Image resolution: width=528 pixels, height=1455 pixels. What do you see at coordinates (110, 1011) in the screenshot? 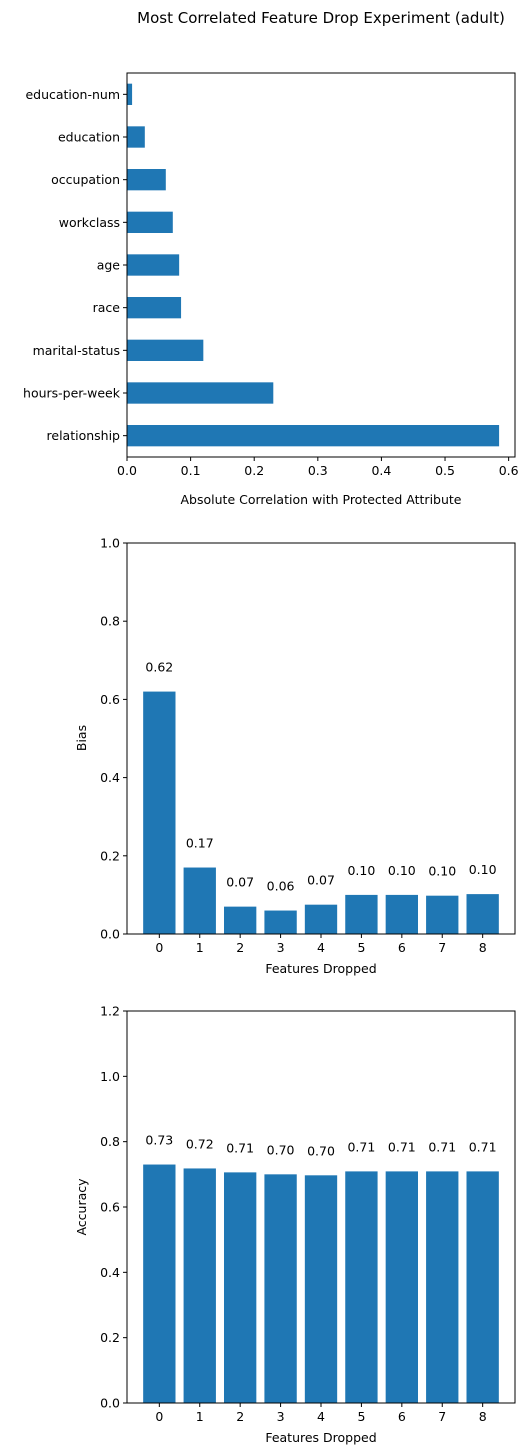
I see `y-tick-label: 1.2` at bounding box center [110, 1011].